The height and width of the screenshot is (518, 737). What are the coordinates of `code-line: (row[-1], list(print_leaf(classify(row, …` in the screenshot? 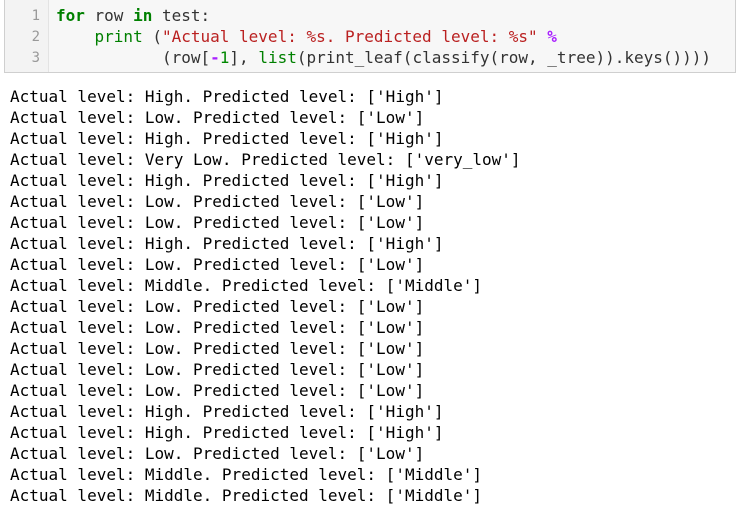 It's located at (383, 57).